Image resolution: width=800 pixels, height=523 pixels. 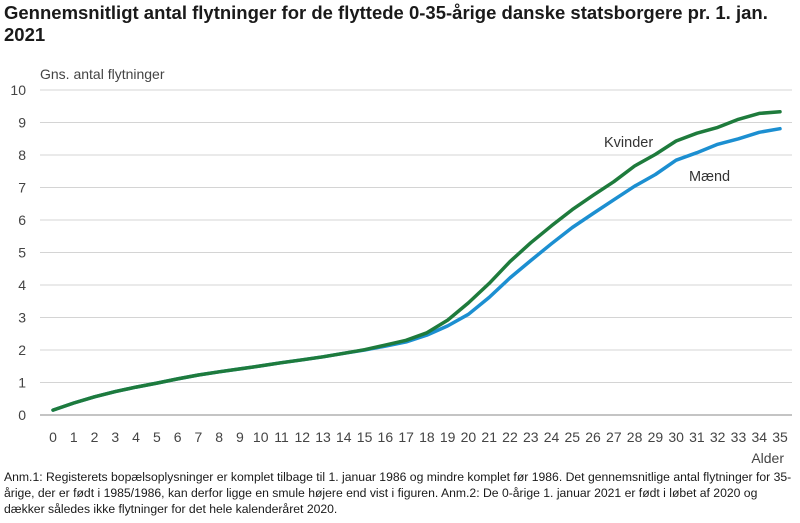 What do you see at coordinates (74, 437) in the screenshot?
I see `x-tick-label: 1` at bounding box center [74, 437].